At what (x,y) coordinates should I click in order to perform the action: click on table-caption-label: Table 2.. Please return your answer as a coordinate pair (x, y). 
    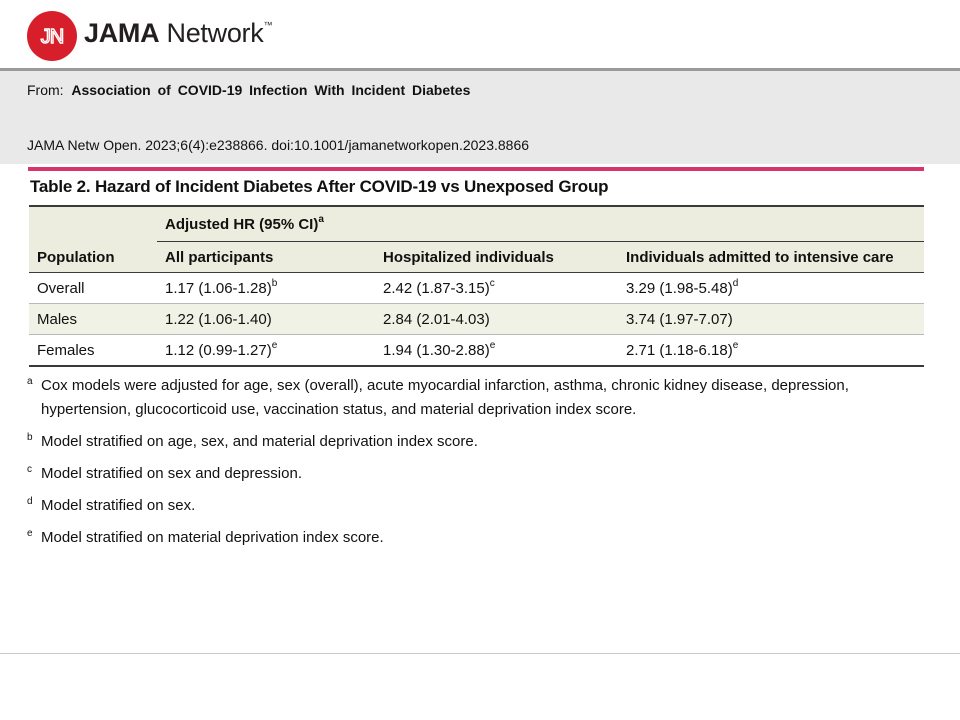
    Looking at the image, I should click on (60, 186).